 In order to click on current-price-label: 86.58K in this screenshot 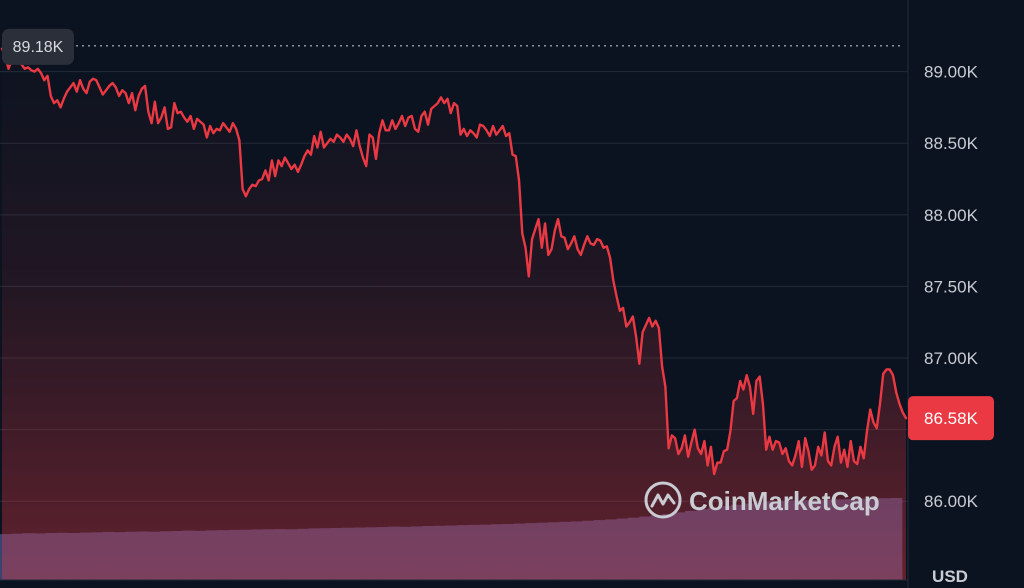, I will do `click(951, 418)`.